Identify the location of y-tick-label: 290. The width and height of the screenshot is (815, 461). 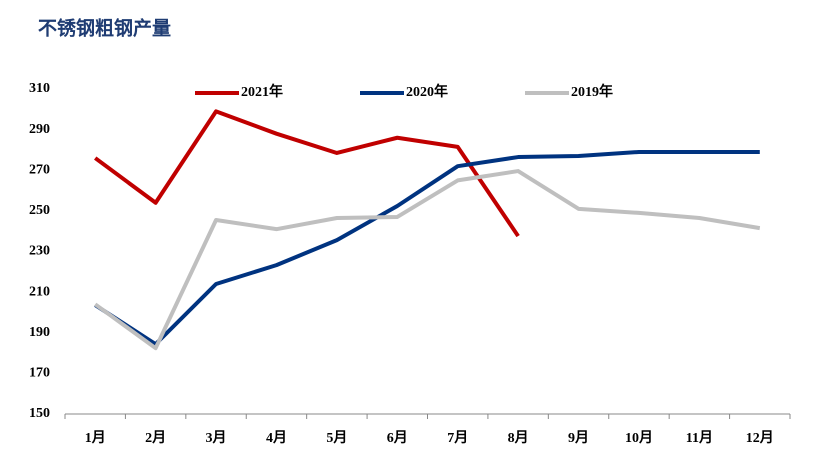
(39, 129).